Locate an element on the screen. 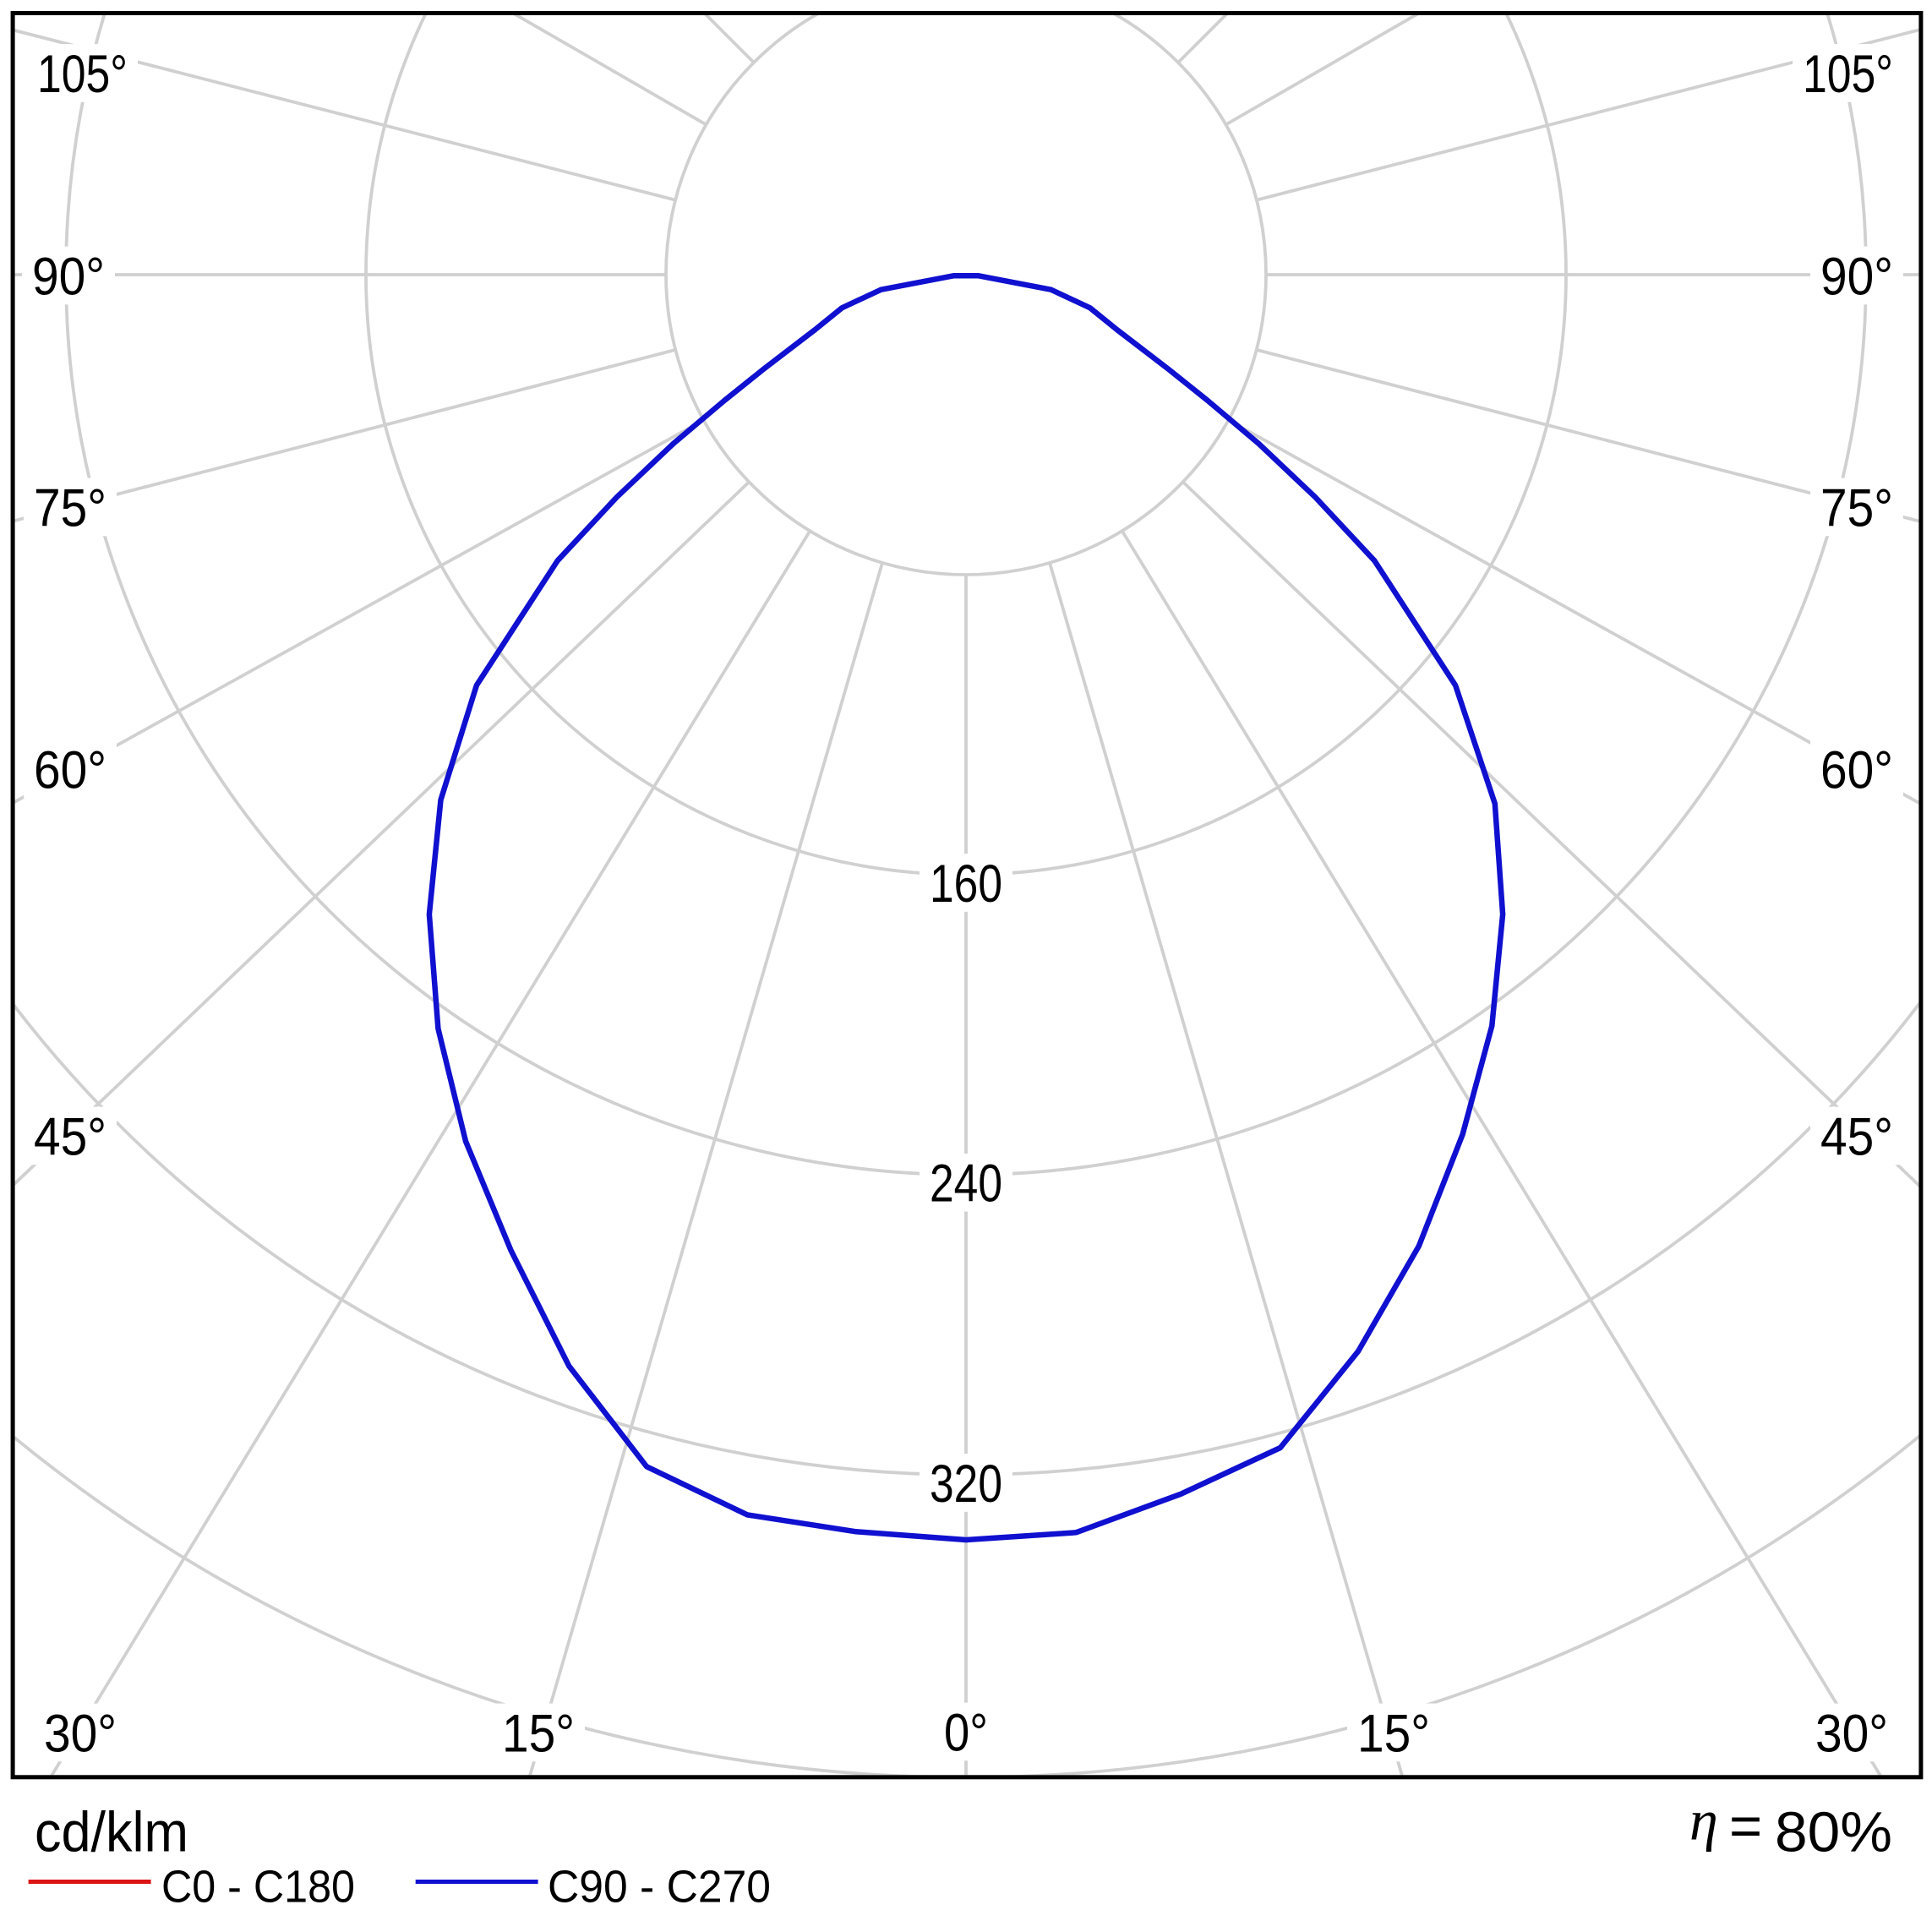 Image resolution: width=1932 pixels, height=1932 pixels. svg-text: 160 is located at coordinates (966, 884).